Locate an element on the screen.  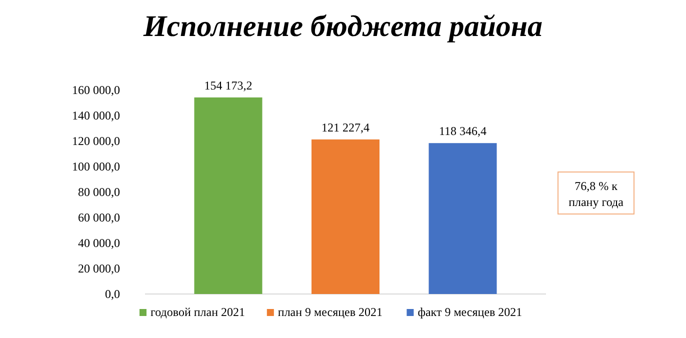
y-tick-label: 40 000,0 is located at coordinates (99, 243).